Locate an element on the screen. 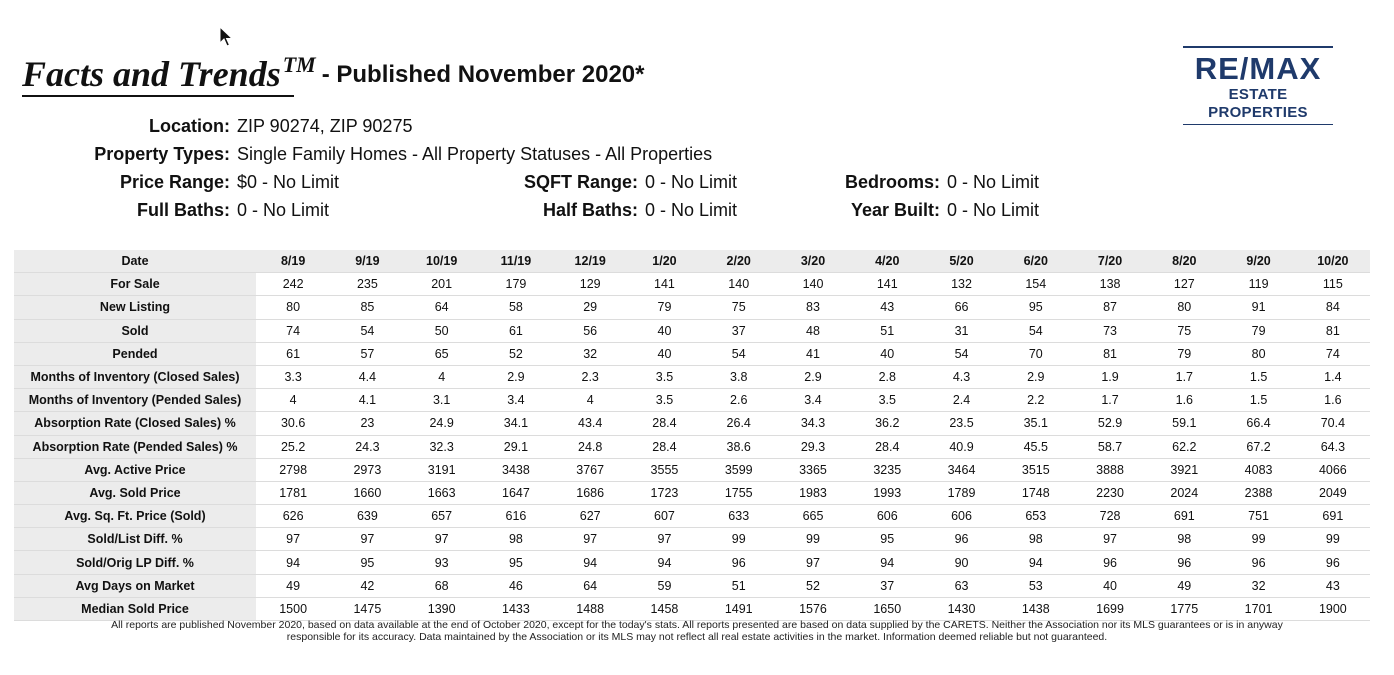 This screenshot has height=675, width=1394. table-cell: 26.4 is located at coordinates (738, 423).